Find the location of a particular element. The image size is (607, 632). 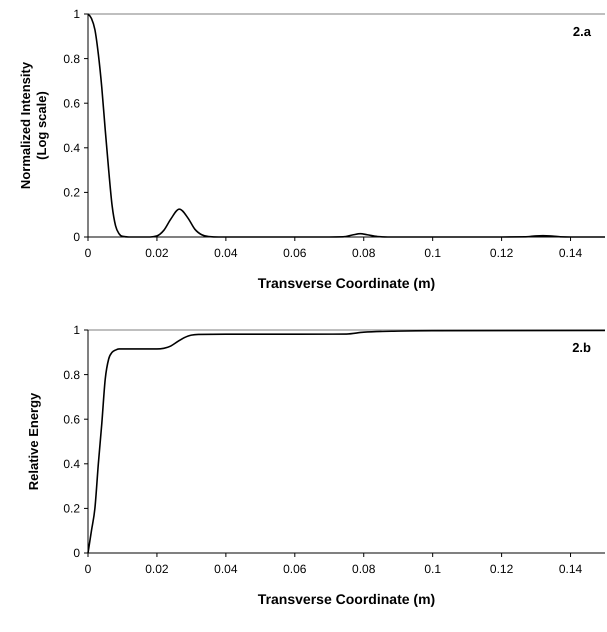

annotation: 2.b is located at coordinates (582, 347).